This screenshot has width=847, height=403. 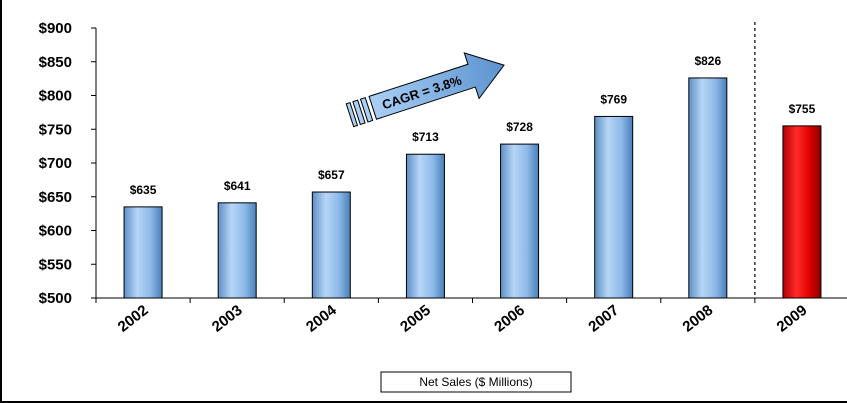 I want to click on bar-2009, so click(x=802, y=212).